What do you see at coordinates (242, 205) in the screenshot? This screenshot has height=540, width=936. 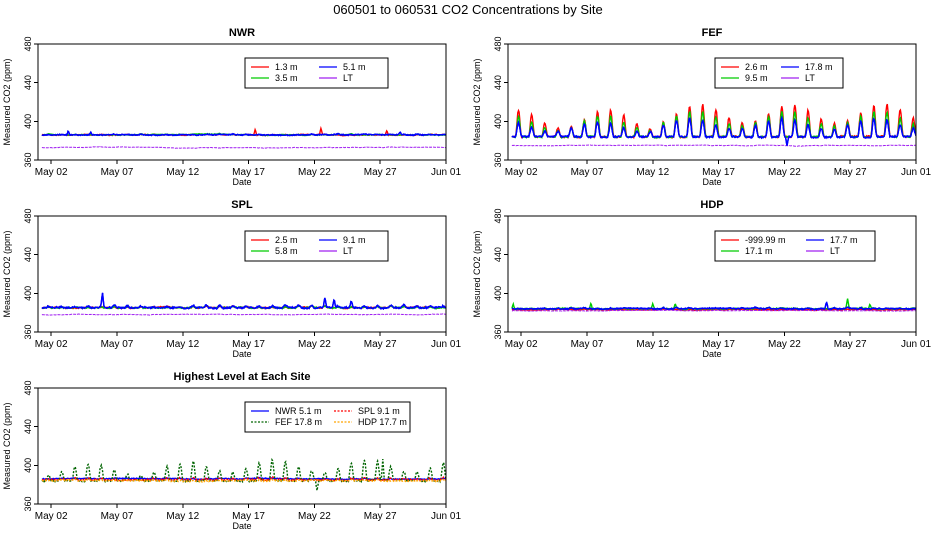 I see `panel-title: SPL` at bounding box center [242, 205].